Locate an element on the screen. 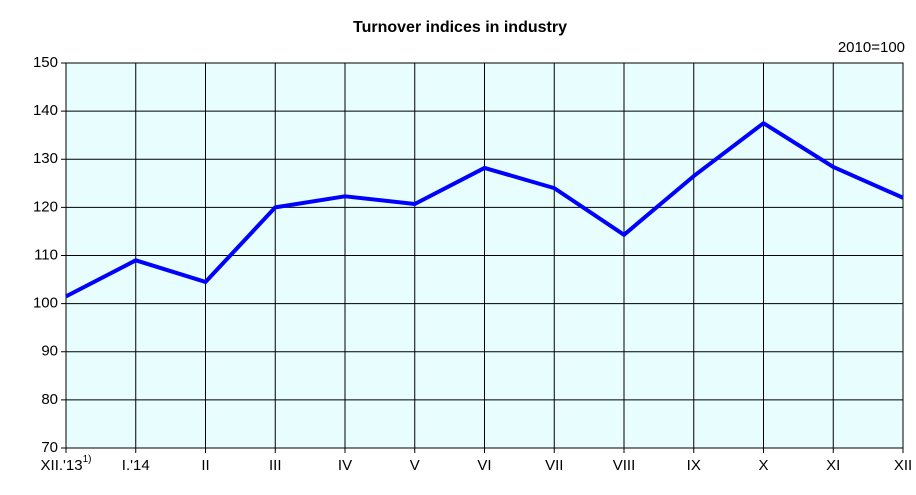 The height and width of the screenshot is (495, 916). x-tick-label: XI is located at coordinates (833, 465).